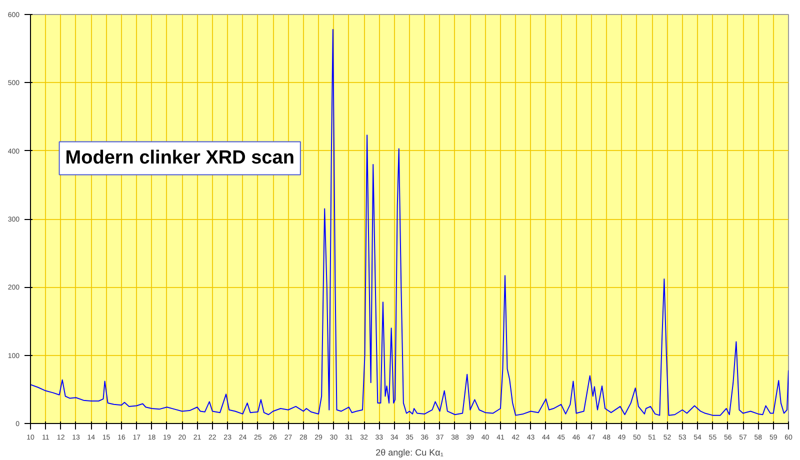 Image resolution: width=800 pixels, height=460 pixels. I want to click on x-axis-title: 2θ angle: Cu Kα₁, so click(410, 453).